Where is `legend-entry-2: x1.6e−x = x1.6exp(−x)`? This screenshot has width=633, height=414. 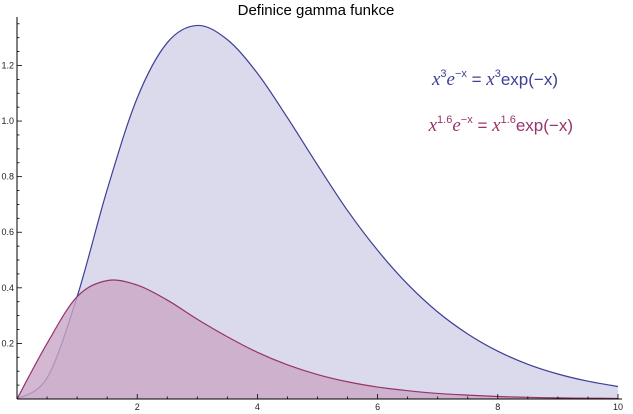
legend-entry-2: x1.6e−x = x1.6exp(−x) is located at coordinates (500, 125).